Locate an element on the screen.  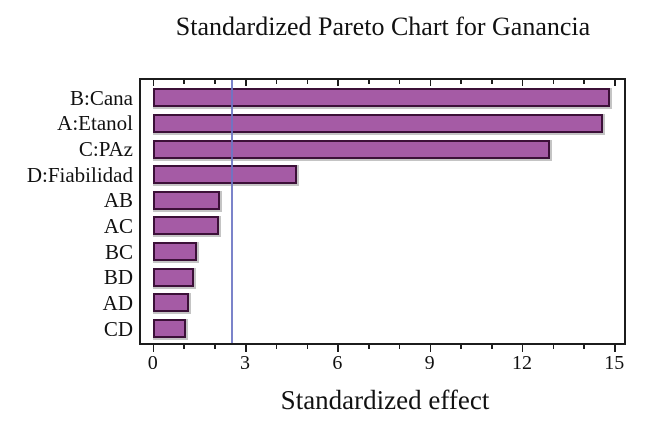
y-label-BC: BC is located at coordinates (118, 251).